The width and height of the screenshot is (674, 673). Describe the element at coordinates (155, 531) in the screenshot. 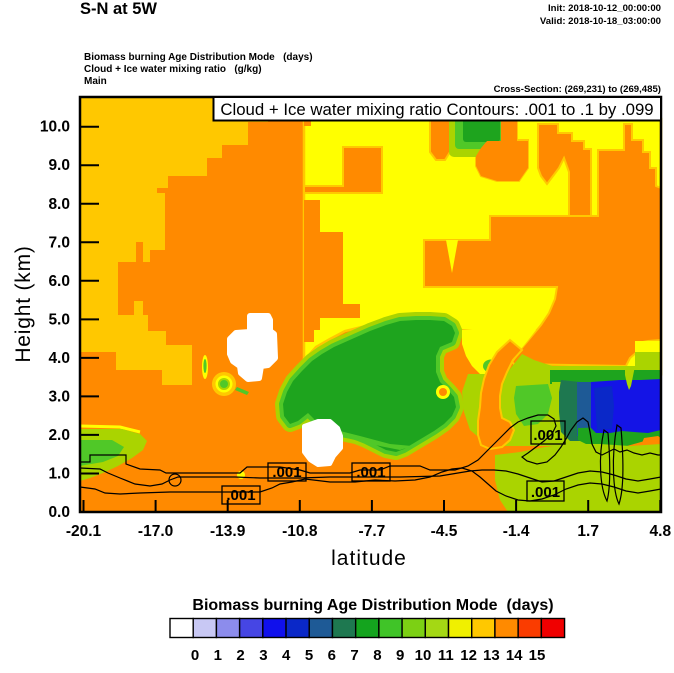

I see `svg-text: -17.0` at that location.